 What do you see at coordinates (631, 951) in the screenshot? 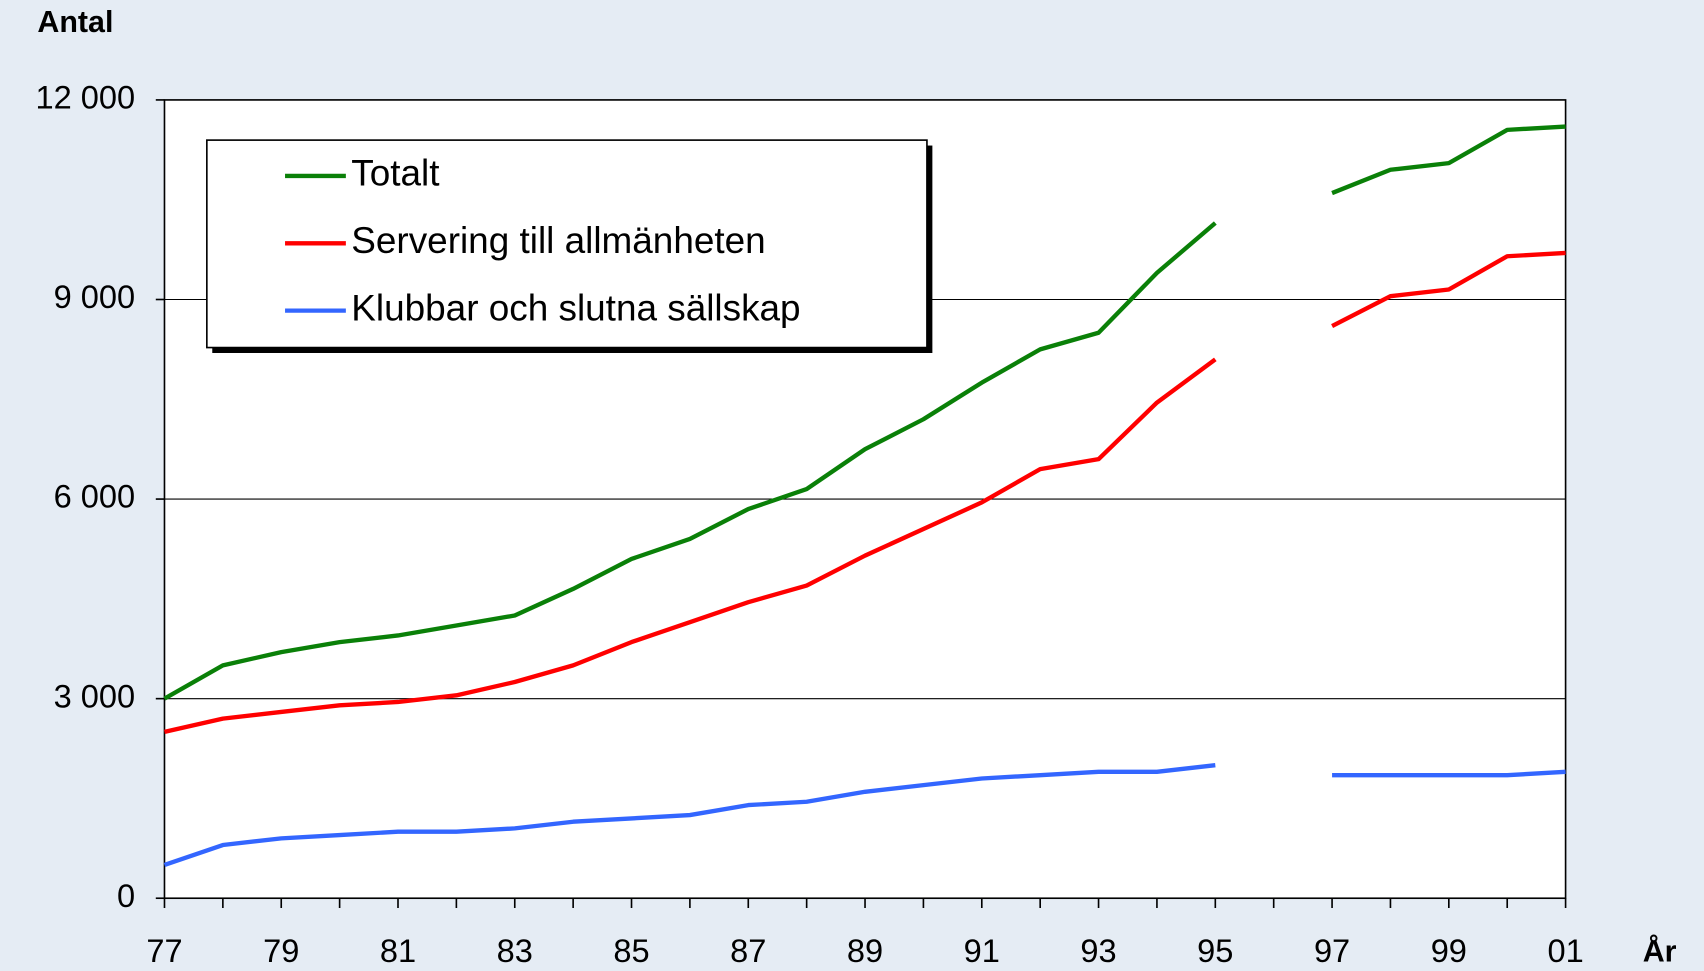
I see `x-tick-label: 85` at bounding box center [631, 951].